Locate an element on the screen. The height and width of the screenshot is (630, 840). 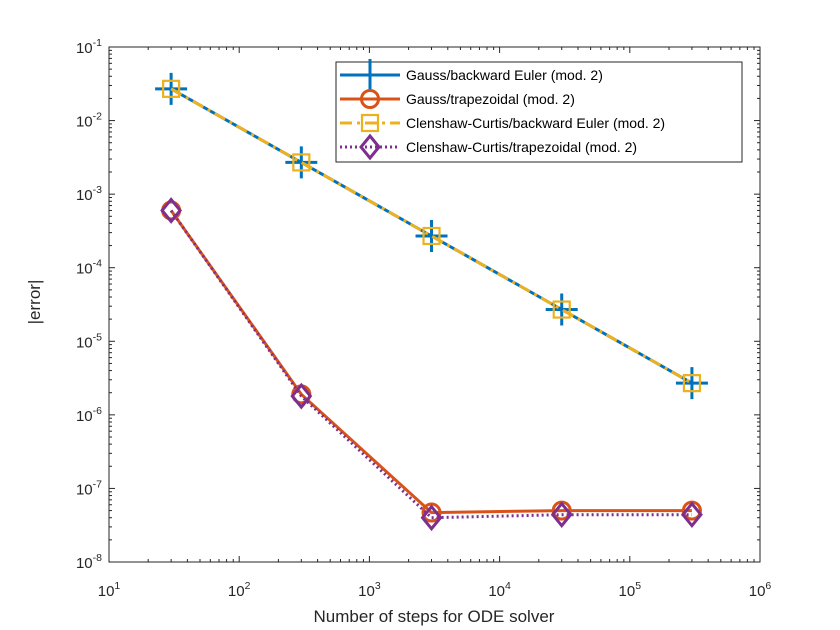
legend-box is located at coordinates (539, 112).